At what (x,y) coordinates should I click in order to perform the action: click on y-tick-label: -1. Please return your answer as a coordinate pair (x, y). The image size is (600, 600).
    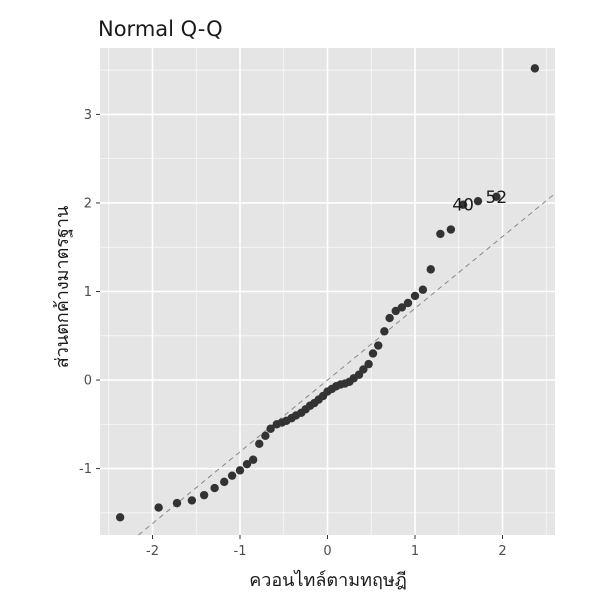
    Looking at the image, I should click on (85, 469).